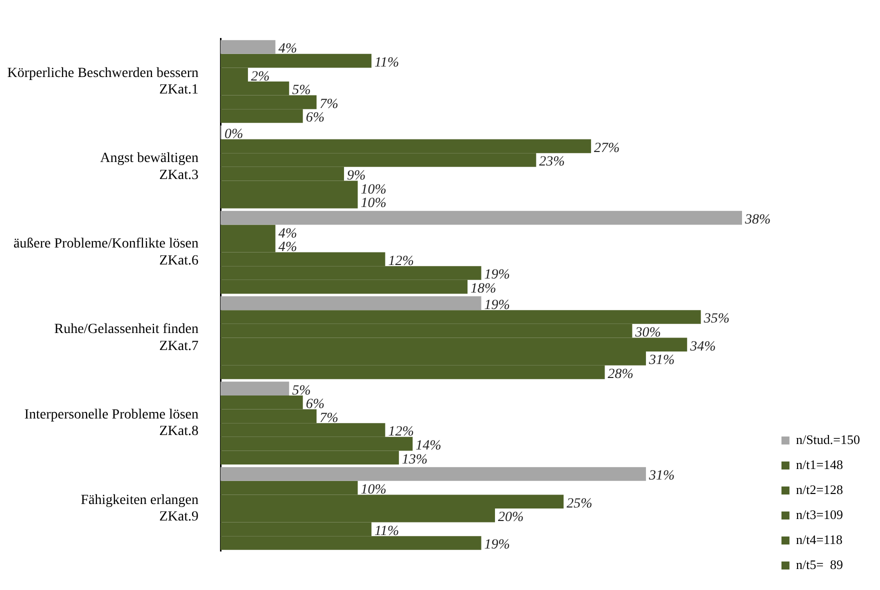 Image resolution: width=880 pixels, height=590 pixels. Describe the element at coordinates (828, 439) in the screenshot. I see `legend-label: n/Stud.=150` at that location.